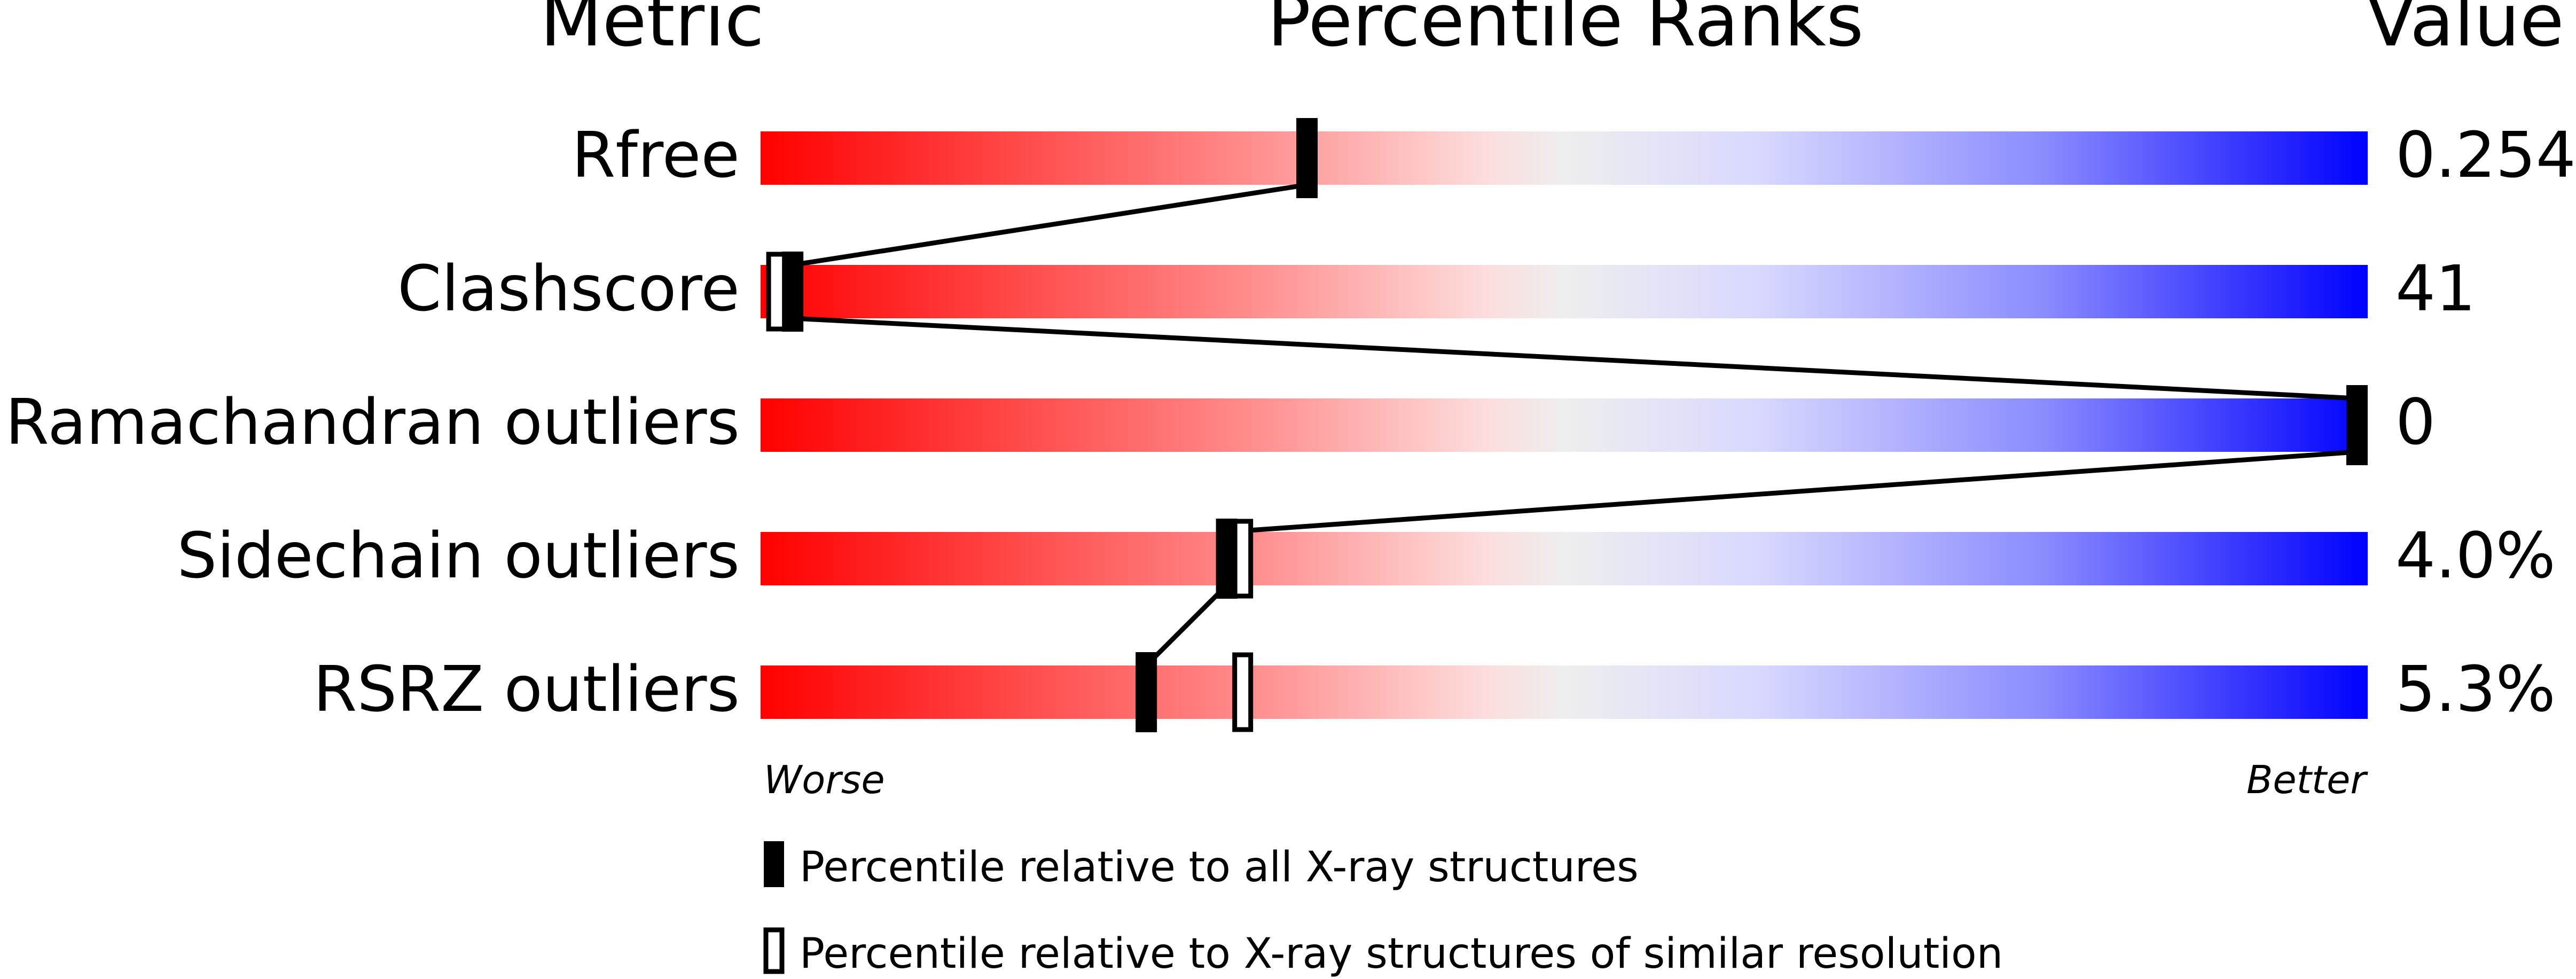  Describe the element at coordinates (2307, 779) in the screenshot. I see `better-label: Better` at that location.